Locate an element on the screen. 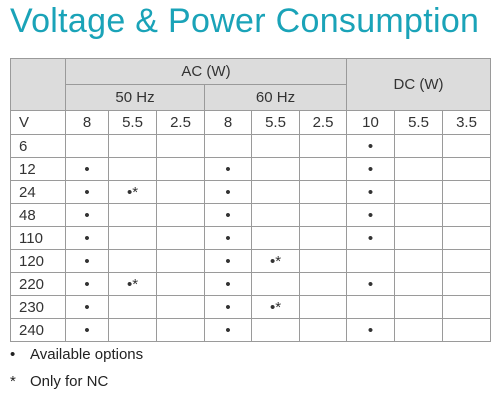 The width and height of the screenshot is (501, 407). table-row: 230 • • •* is located at coordinates (250, 307).